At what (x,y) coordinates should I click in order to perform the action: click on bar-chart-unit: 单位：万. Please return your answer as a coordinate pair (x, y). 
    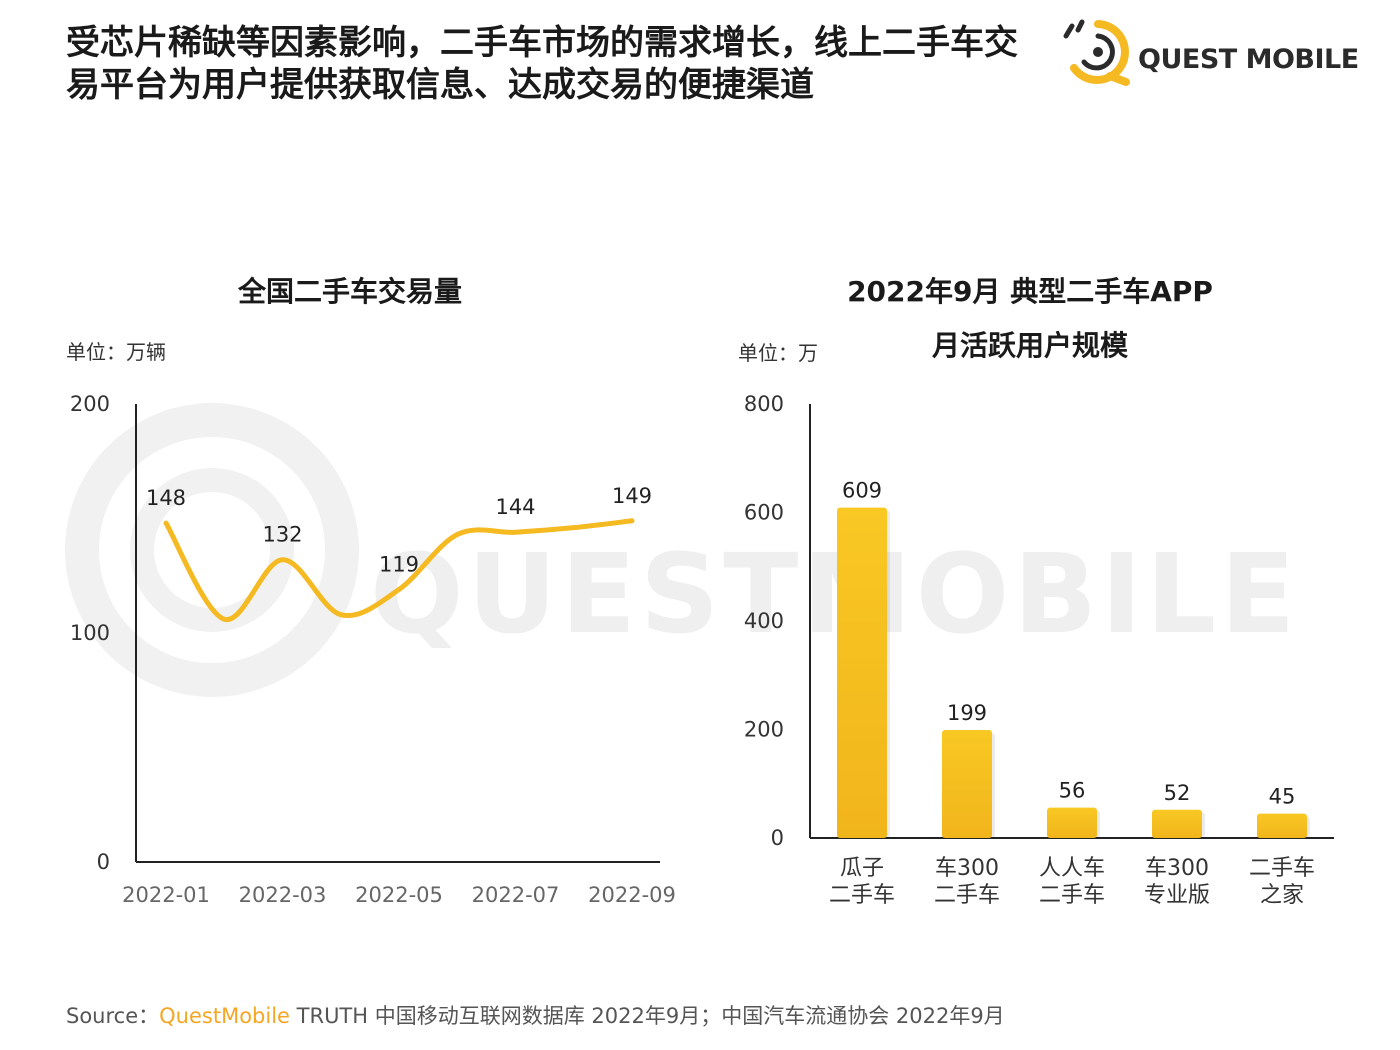
    Looking at the image, I should click on (778, 353).